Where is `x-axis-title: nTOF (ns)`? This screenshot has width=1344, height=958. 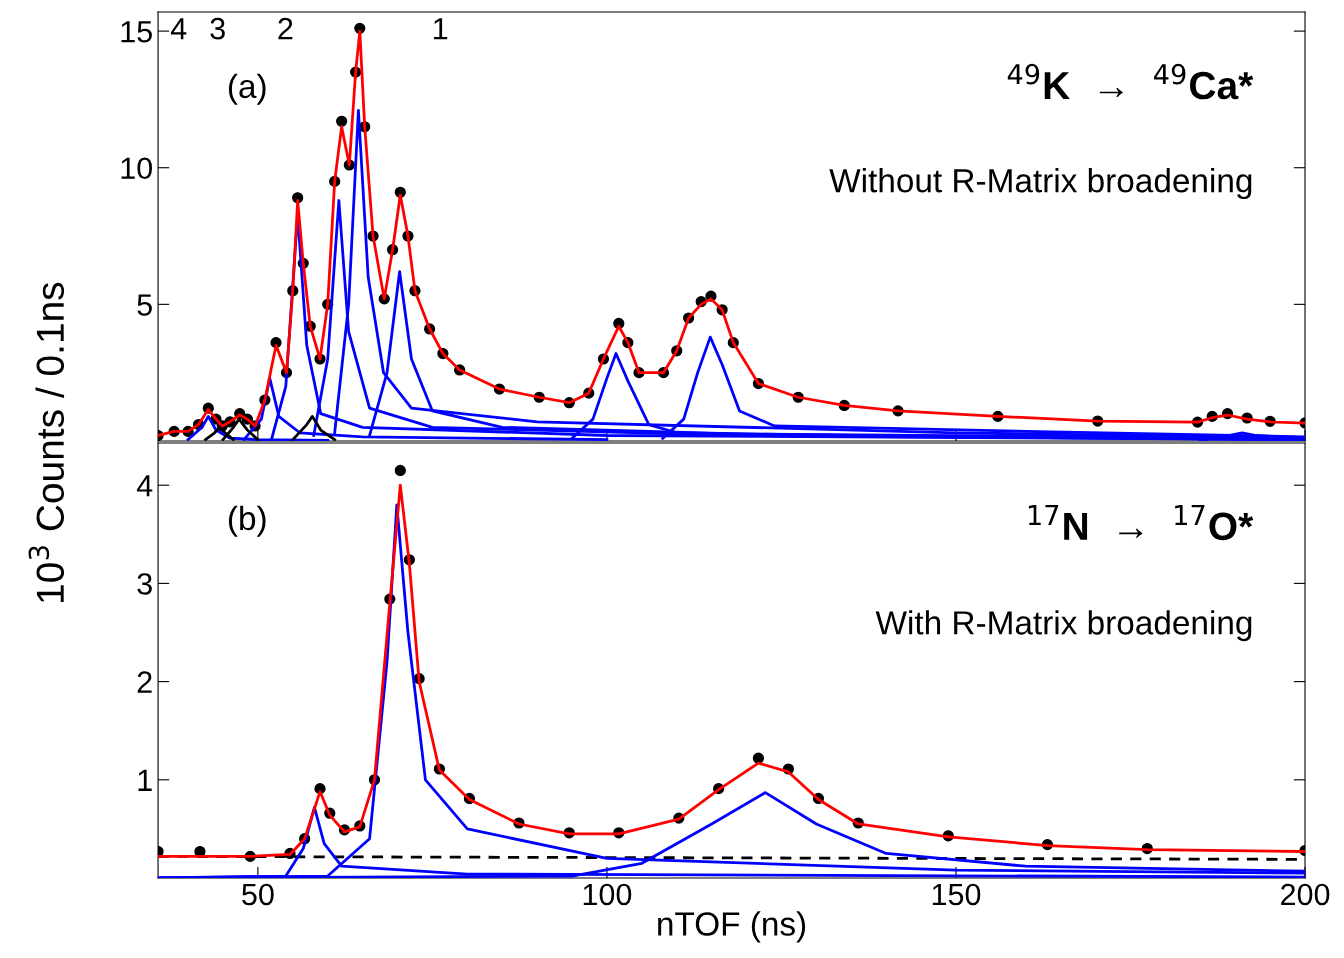
x-axis-title: nTOF (ns) is located at coordinates (732, 927).